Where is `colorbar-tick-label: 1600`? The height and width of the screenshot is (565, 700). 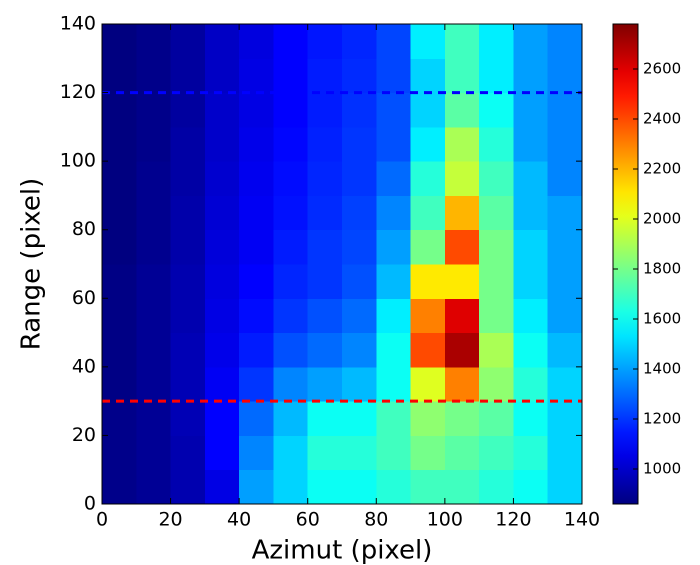 colorbar-tick-label: 1600 is located at coordinates (662, 319).